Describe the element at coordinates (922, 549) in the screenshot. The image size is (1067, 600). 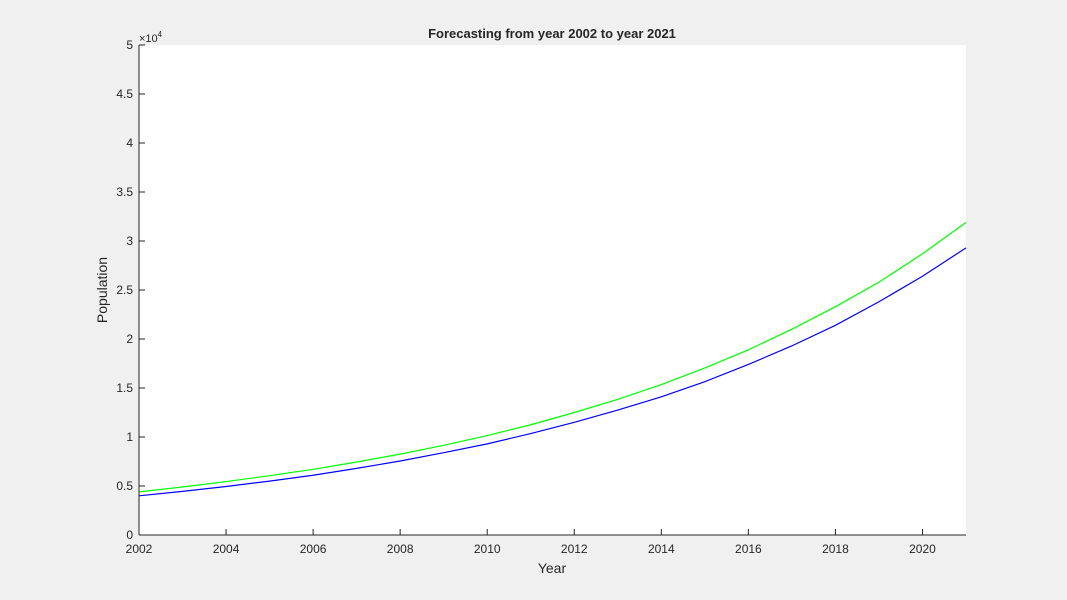
I see `x-tick-label: 2020` at that location.